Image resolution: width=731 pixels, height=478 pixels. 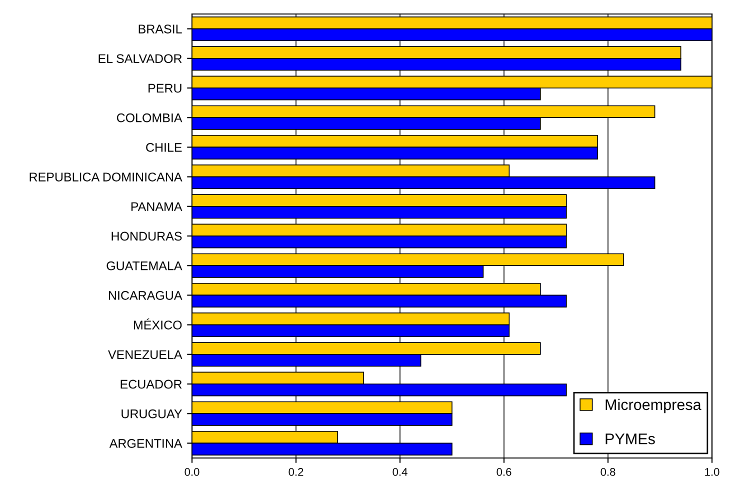 What do you see at coordinates (106, 177) in the screenshot?
I see `y-tick-label: REPUBLICA DOMINICANA` at bounding box center [106, 177].